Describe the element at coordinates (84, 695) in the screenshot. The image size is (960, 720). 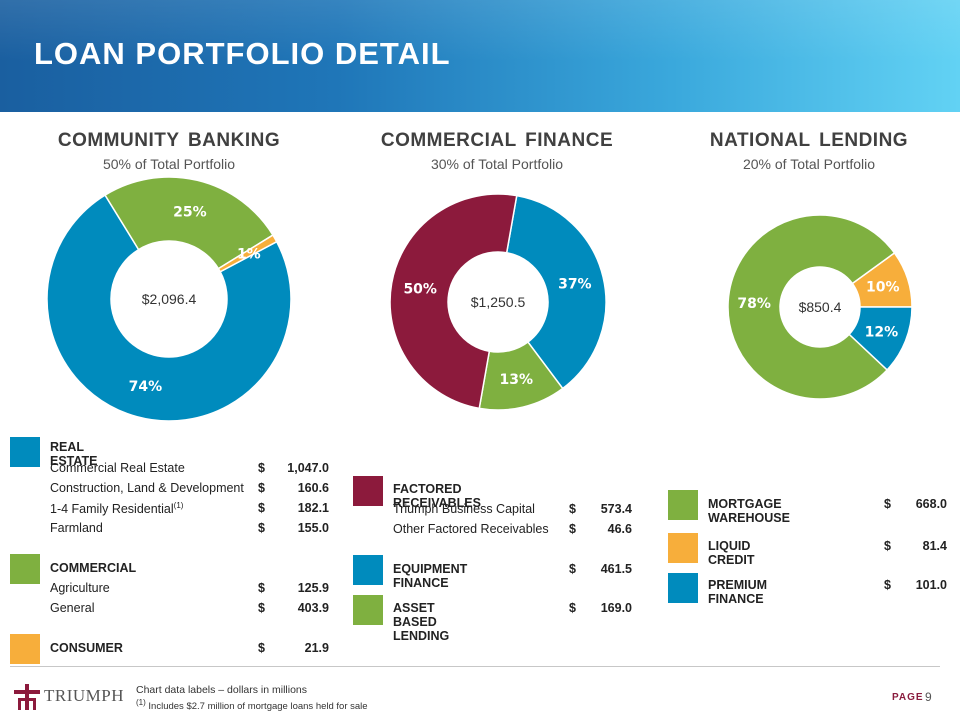
I see `logo-wordmark: TRIUMPH` at that location.